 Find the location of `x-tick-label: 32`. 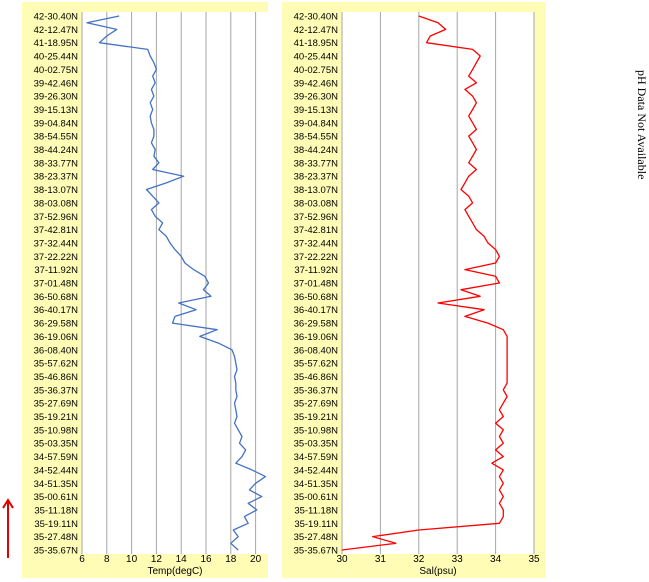

x-tick-label: 32 is located at coordinates (419, 559).